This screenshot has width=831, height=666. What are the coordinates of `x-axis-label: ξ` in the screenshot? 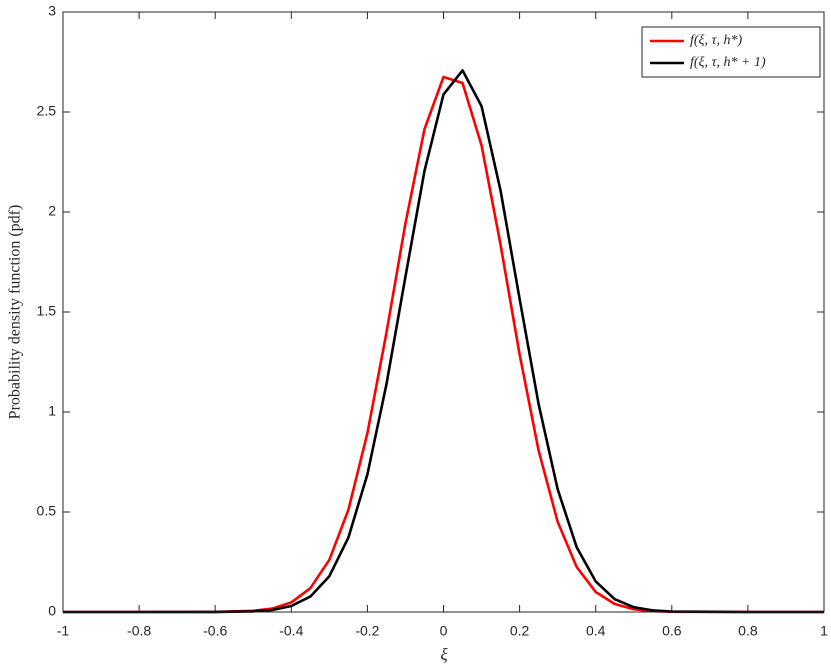 It's located at (444, 654).